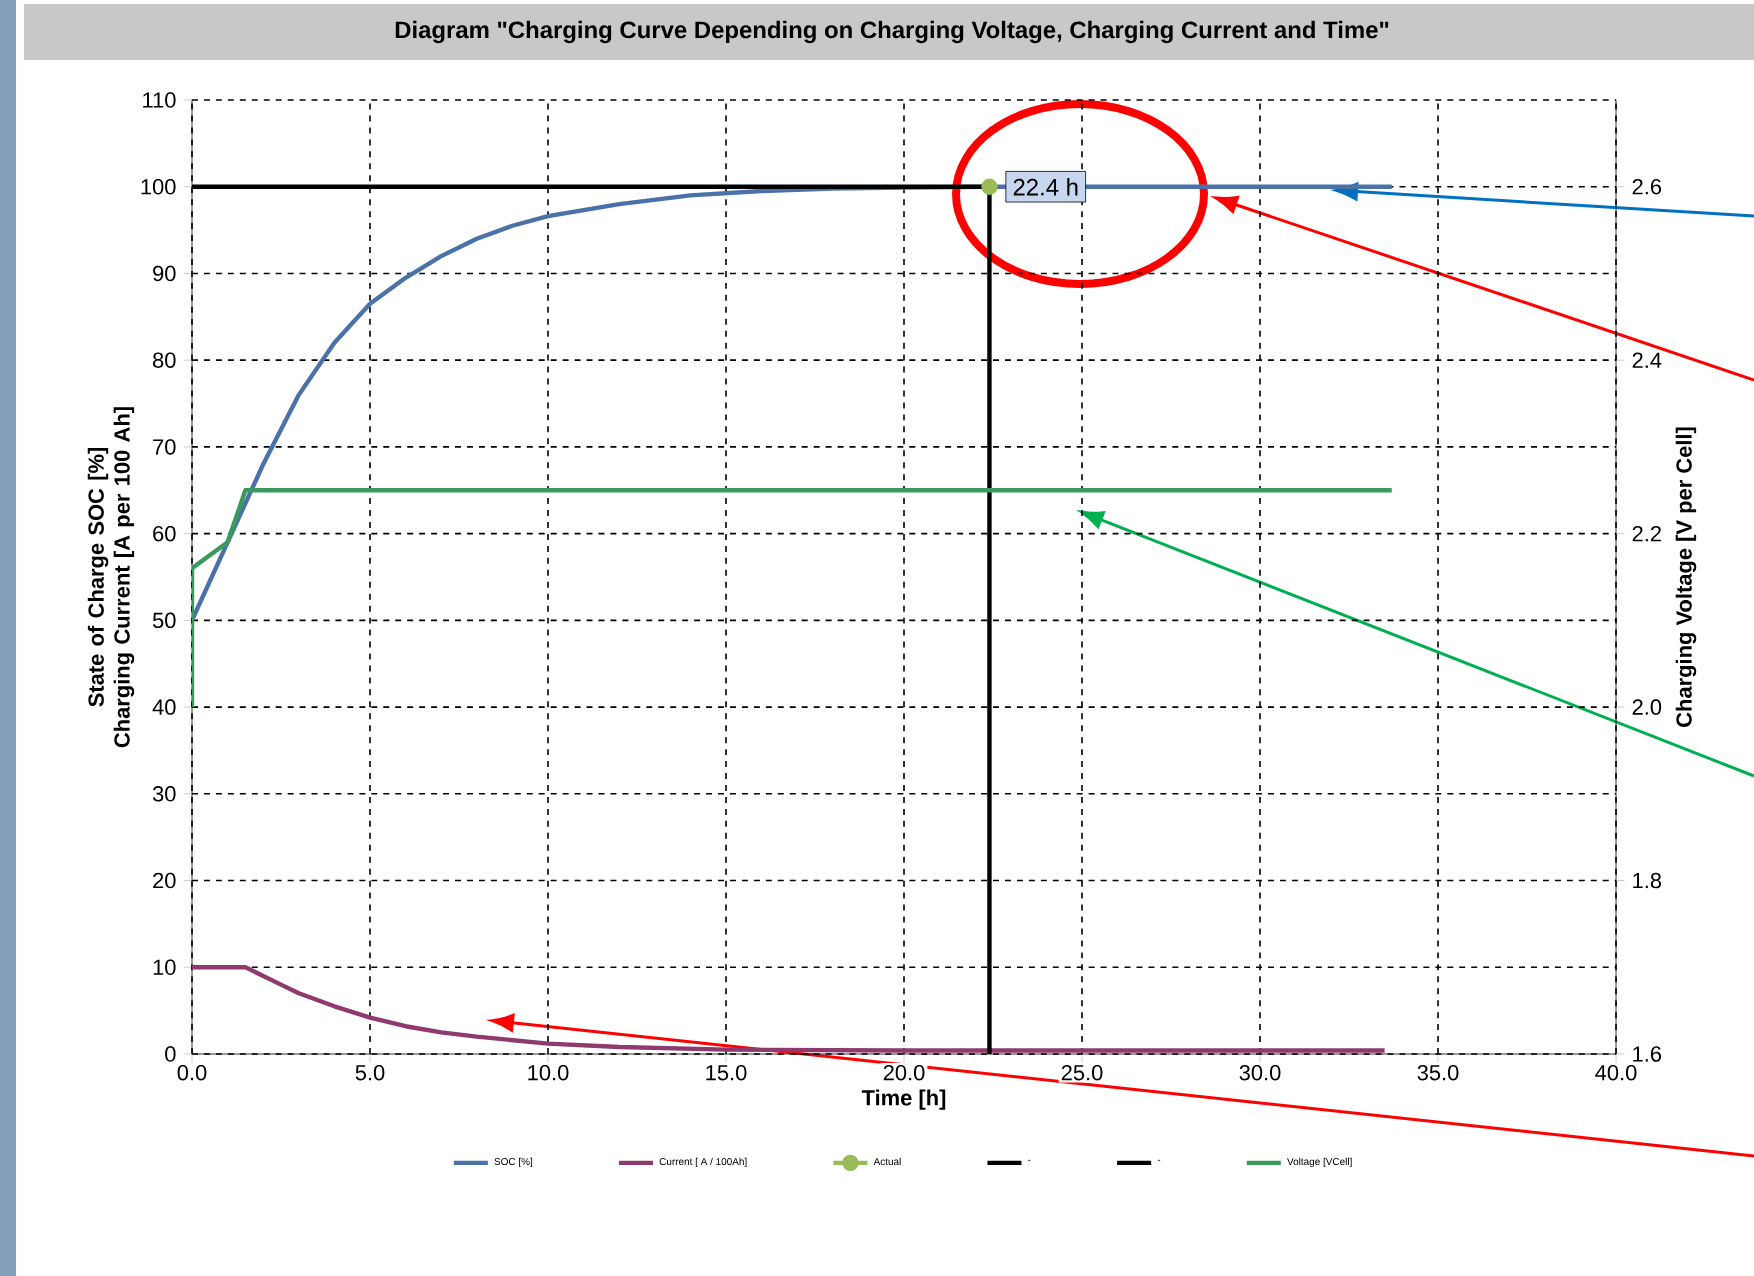 This screenshot has width=1754, height=1276. What do you see at coordinates (548, 1072) in the screenshot?
I see `x-tick-label: 10.0` at bounding box center [548, 1072].